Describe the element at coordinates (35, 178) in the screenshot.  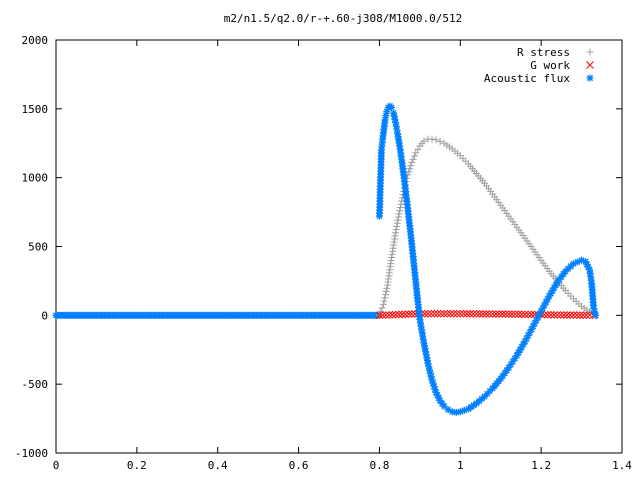
I see `y-tick-label: 1000` at that location.